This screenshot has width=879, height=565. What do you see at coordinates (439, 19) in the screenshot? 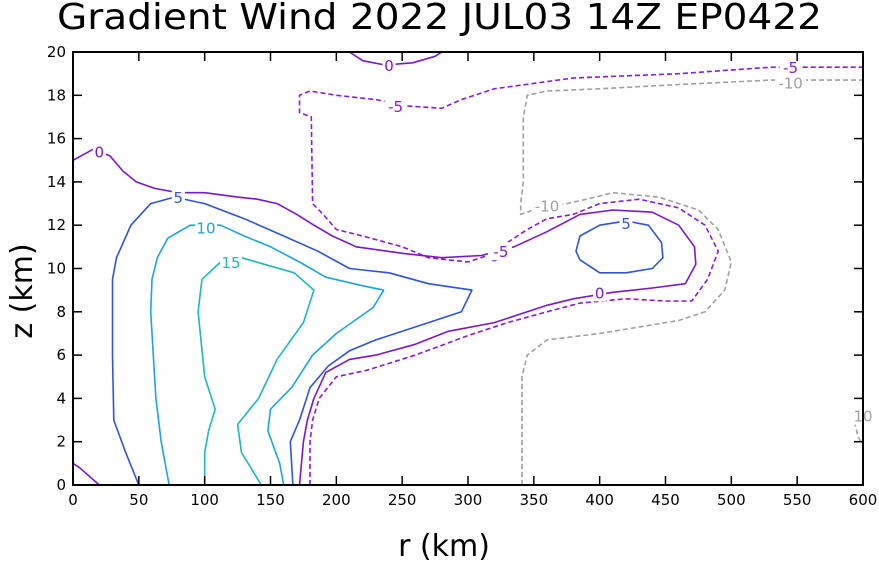
I see `chart-title: Gradient Wind 2022 JUL03 14Z EP0422` at bounding box center [439, 19].